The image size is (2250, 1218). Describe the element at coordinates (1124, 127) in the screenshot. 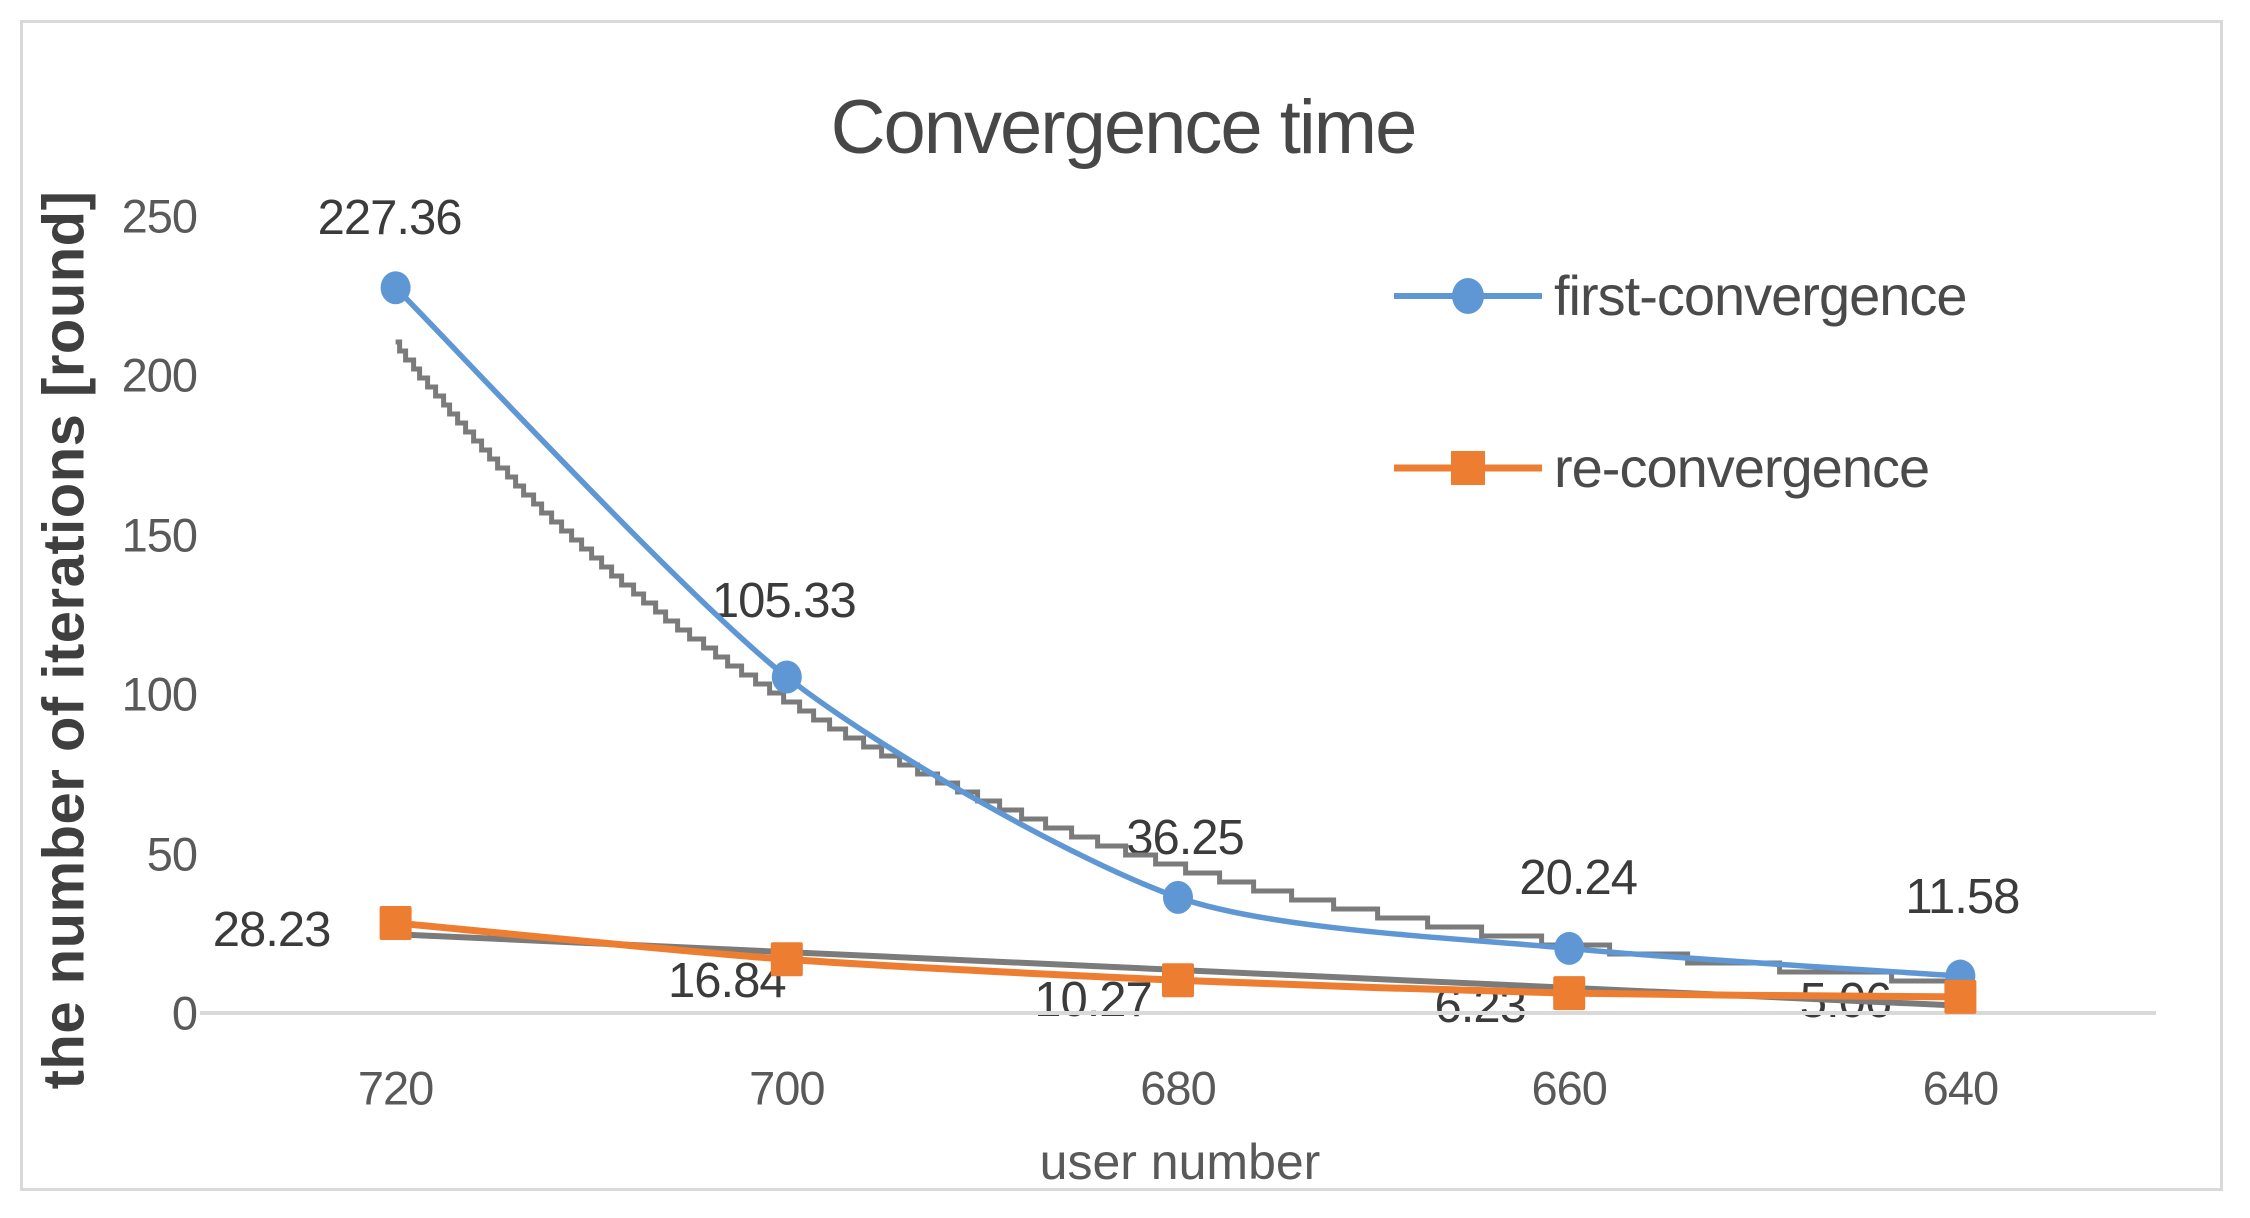

I see `chart-title: Convergence time` at that location.